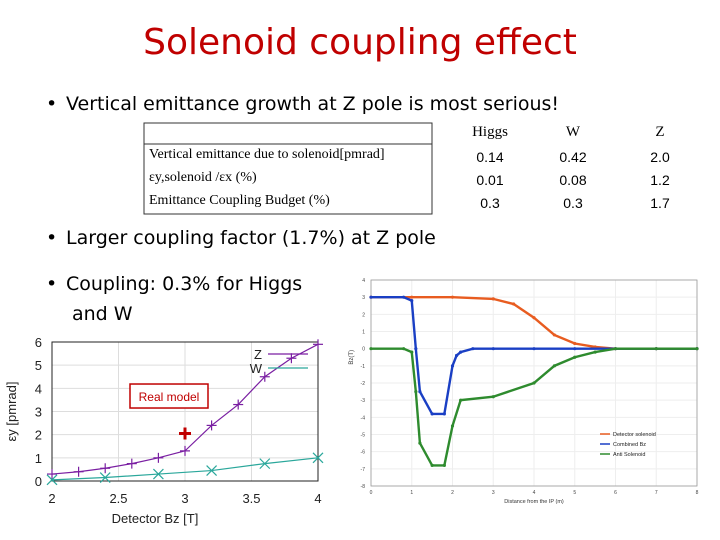 The image size is (720, 540). Describe the element at coordinates (38, 388) in the screenshot. I see `y-tick-label: 4` at that location.